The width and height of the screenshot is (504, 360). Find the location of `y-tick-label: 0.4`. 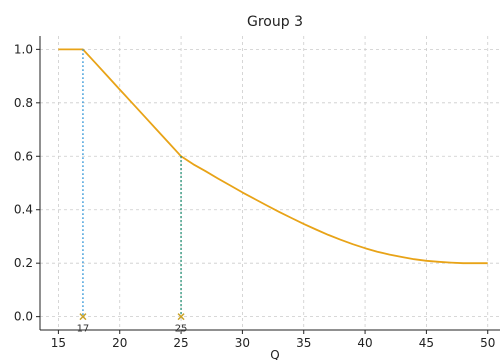

y-tick-label: 0.4 is located at coordinates (23, 210).